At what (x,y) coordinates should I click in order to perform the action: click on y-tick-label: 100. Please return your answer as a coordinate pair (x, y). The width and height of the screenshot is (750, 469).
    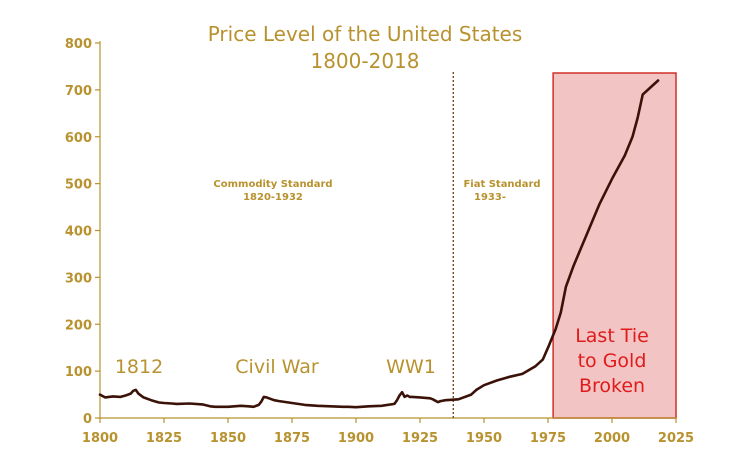
    Looking at the image, I should click on (78, 372).